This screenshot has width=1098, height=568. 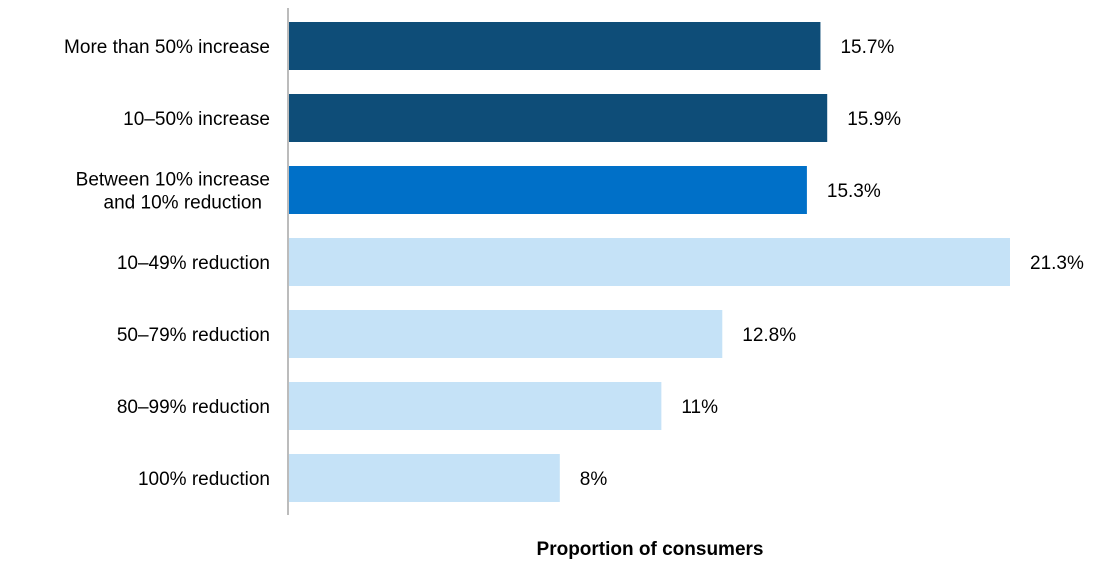 What do you see at coordinates (594, 479) in the screenshot?
I see `data-label: 8%` at bounding box center [594, 479].